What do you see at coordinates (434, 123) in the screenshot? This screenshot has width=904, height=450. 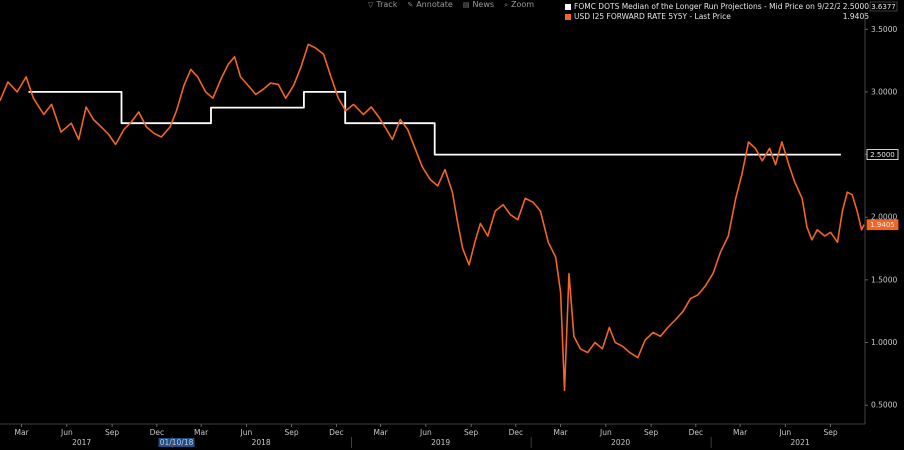 I see `series-line-fomc-dots` at bounding box center [434, 123].